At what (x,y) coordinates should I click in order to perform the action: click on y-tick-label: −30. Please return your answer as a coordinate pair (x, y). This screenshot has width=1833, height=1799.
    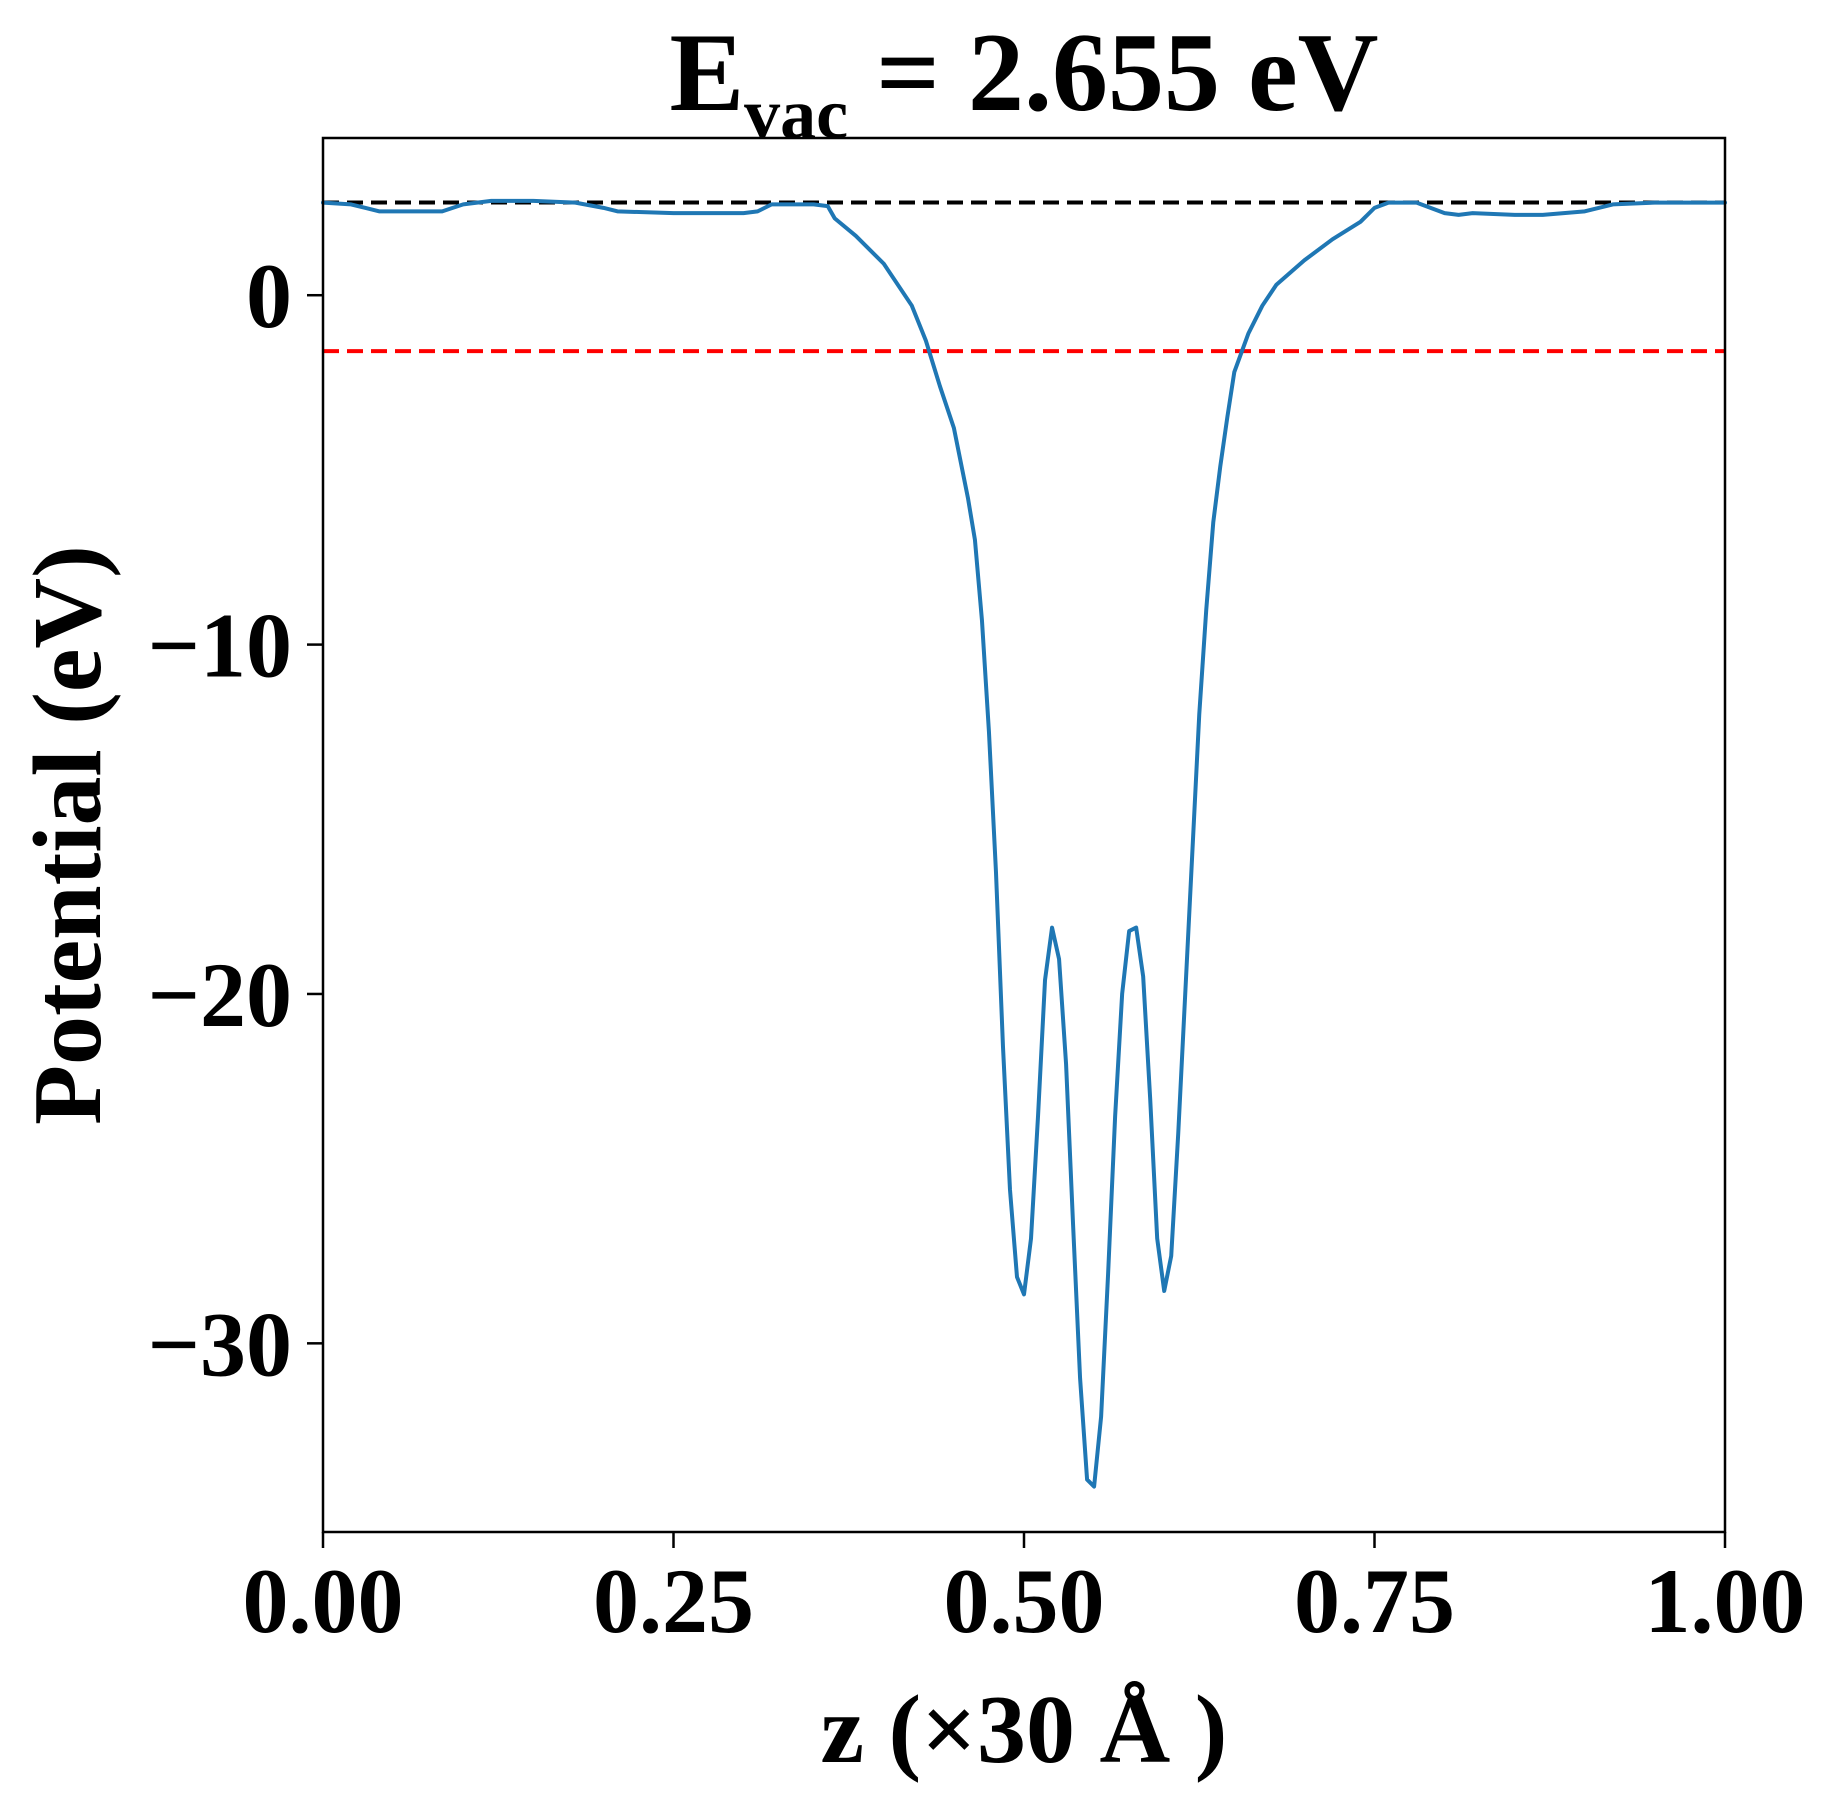
    Looking at the image, I should click on (220, 1344).